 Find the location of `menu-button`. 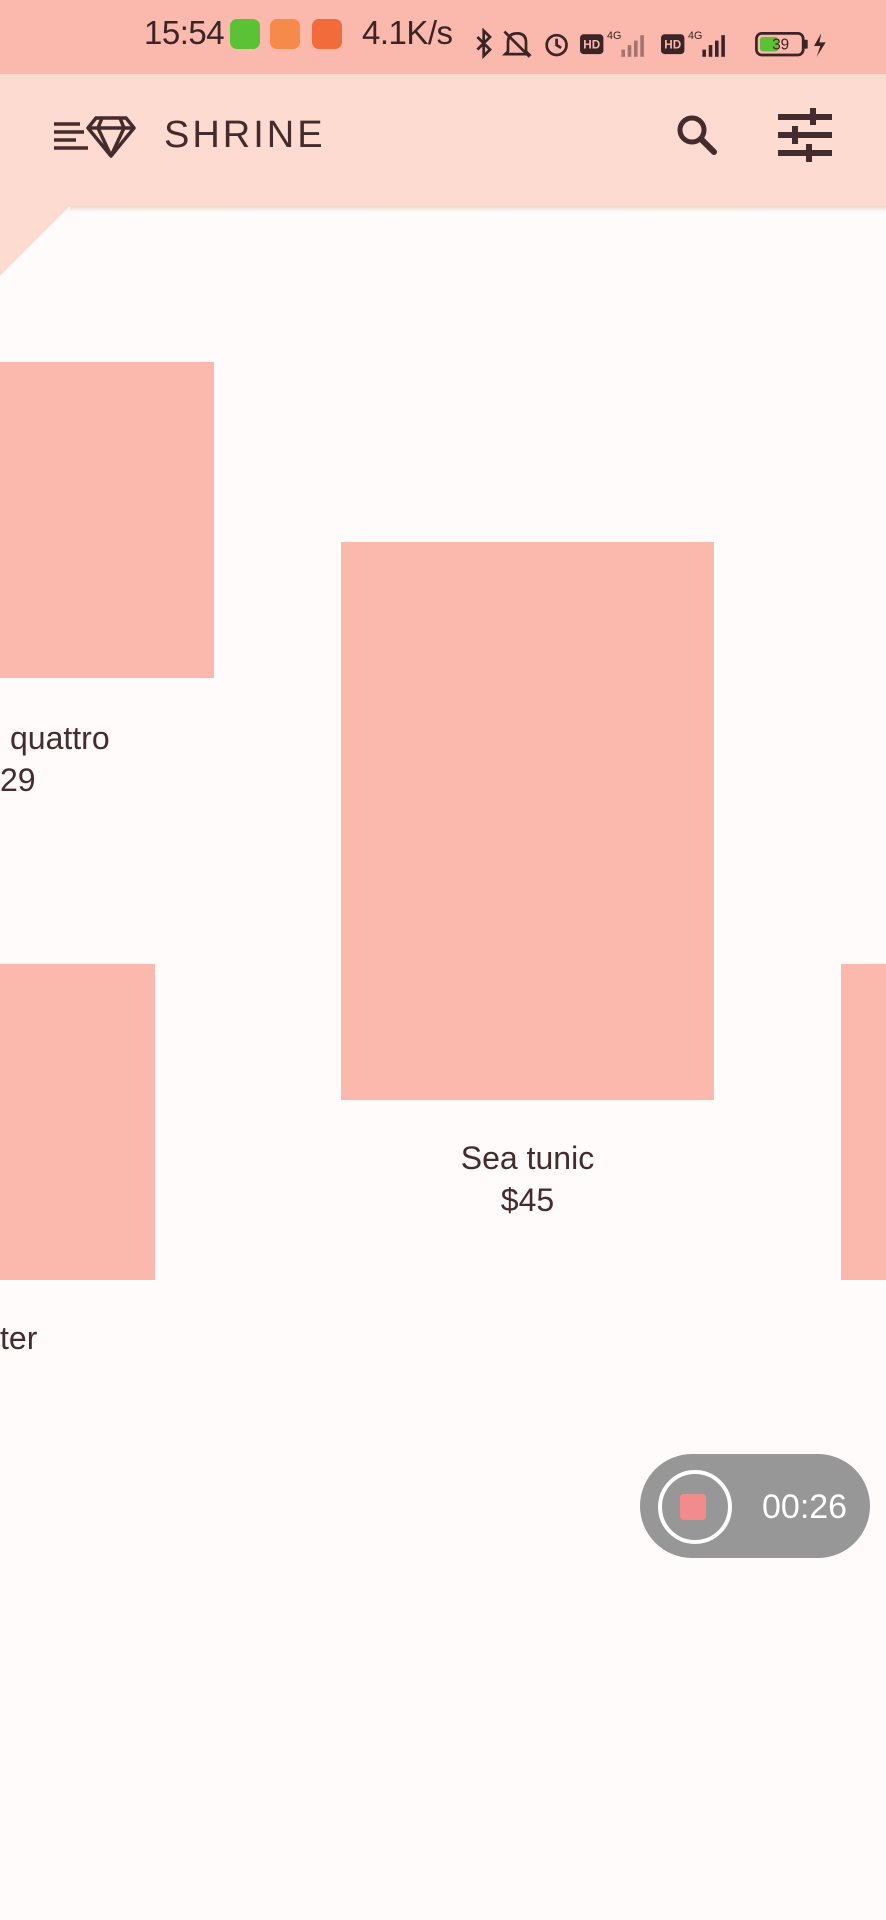

menu-button is located at coordinates (93, 135).